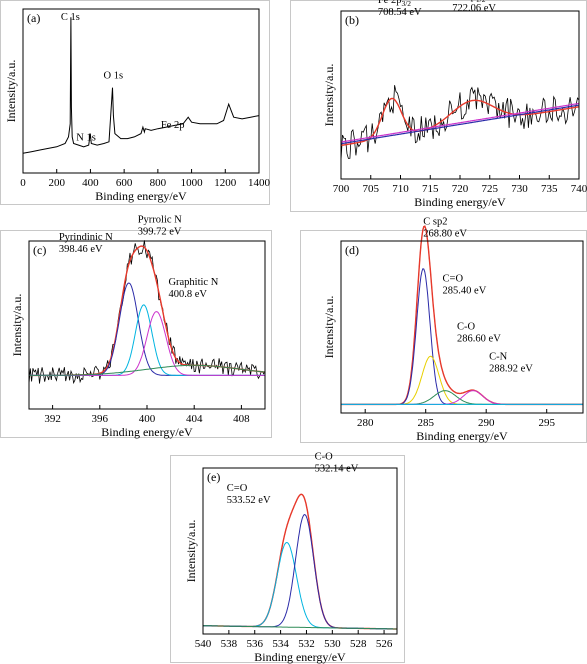 This screenshot has height=664, width=587. I want to click on x-tick-label-a-1: 200, so click(56, 183).